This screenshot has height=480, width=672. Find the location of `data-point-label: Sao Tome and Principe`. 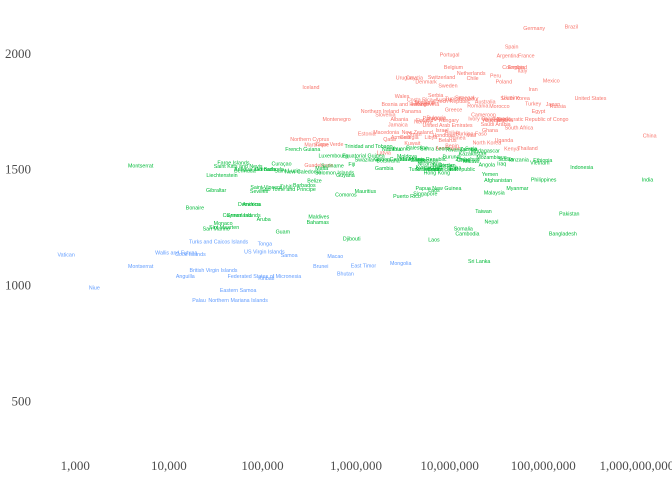

data-point-label: Sao Tome and Principe is located at coordinates (288, 190).